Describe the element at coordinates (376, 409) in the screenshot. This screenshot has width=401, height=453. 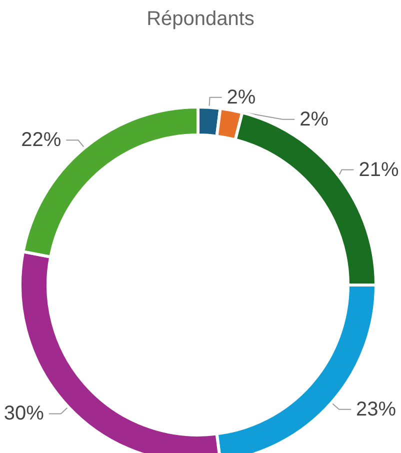
I see `data-label: 23%` at that location.